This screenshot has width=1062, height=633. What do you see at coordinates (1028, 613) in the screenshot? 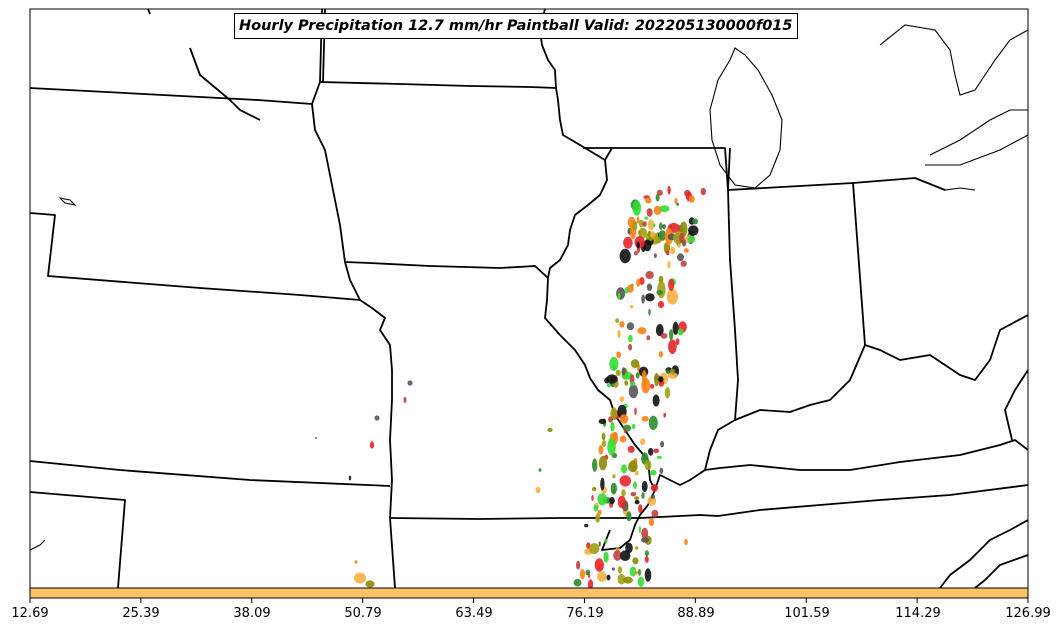
I see `tick-label: 126.99` at bounding box center [1028, 613].